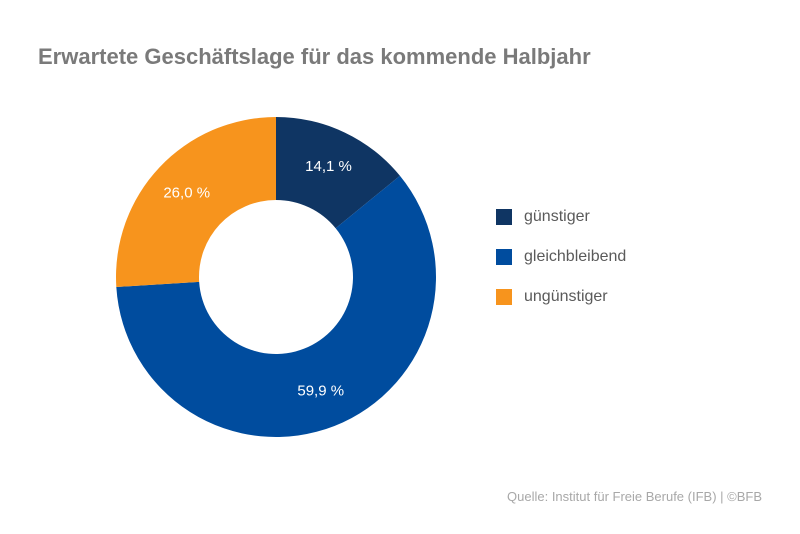 Image resolution: width=800 pixels, height=534 pixels. Describe the element at coordinates (557, 216) in the screenshot. I see `legend-label: günstiger` at that location.